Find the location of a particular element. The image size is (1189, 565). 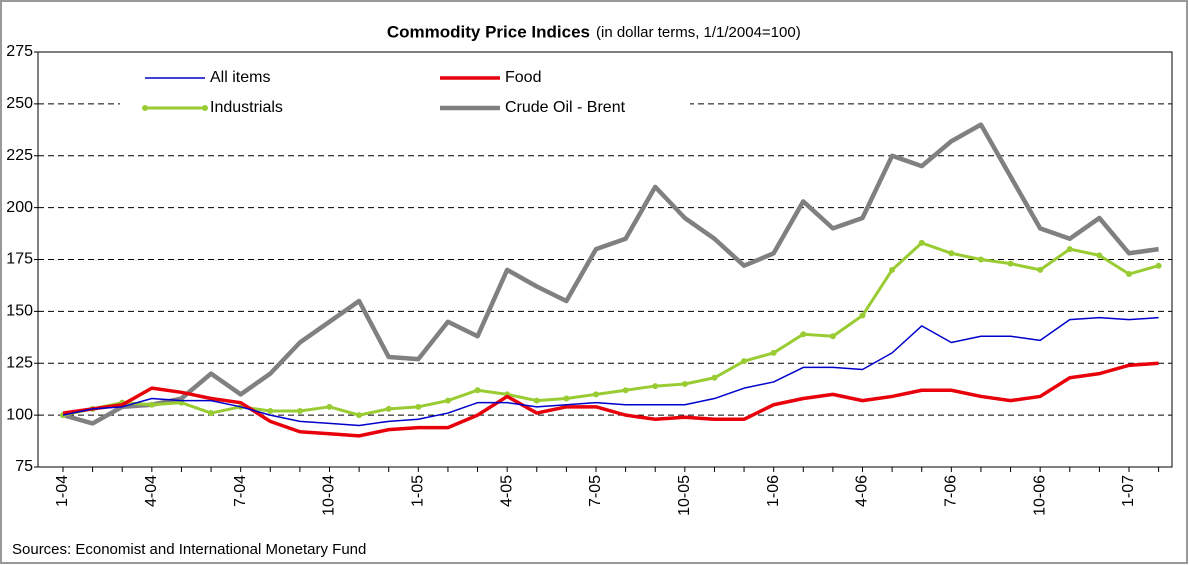

x-tick-label: 1-06 is located at coordinates (773, 491).